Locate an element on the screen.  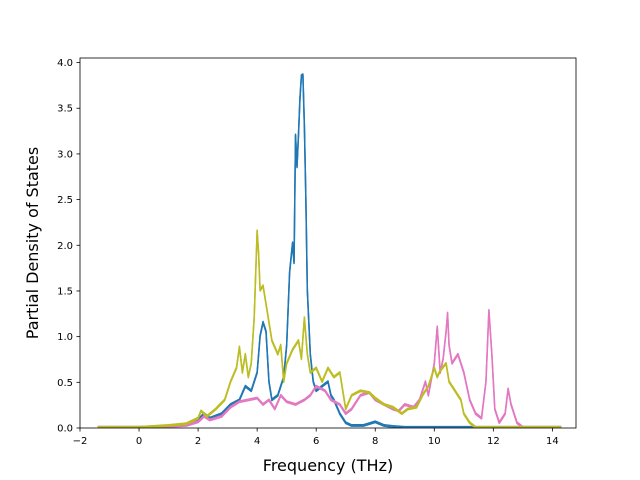
x-tick-label: −2 is located at coordinates (80, 441).